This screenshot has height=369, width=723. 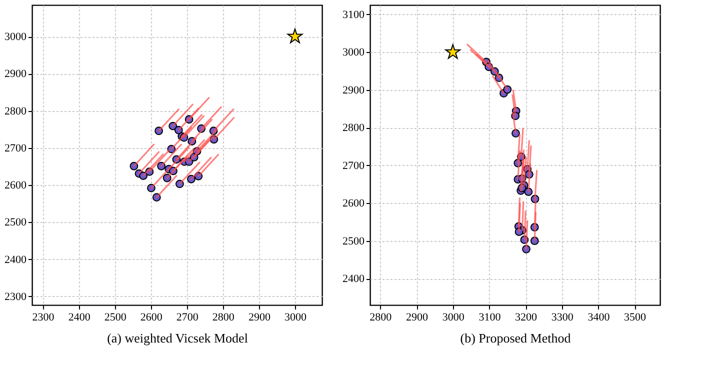 What do you see at coordinates (43, 318) in the screenshot?
I see `x-tick-label: 2300` at bounding box center [43, 318].